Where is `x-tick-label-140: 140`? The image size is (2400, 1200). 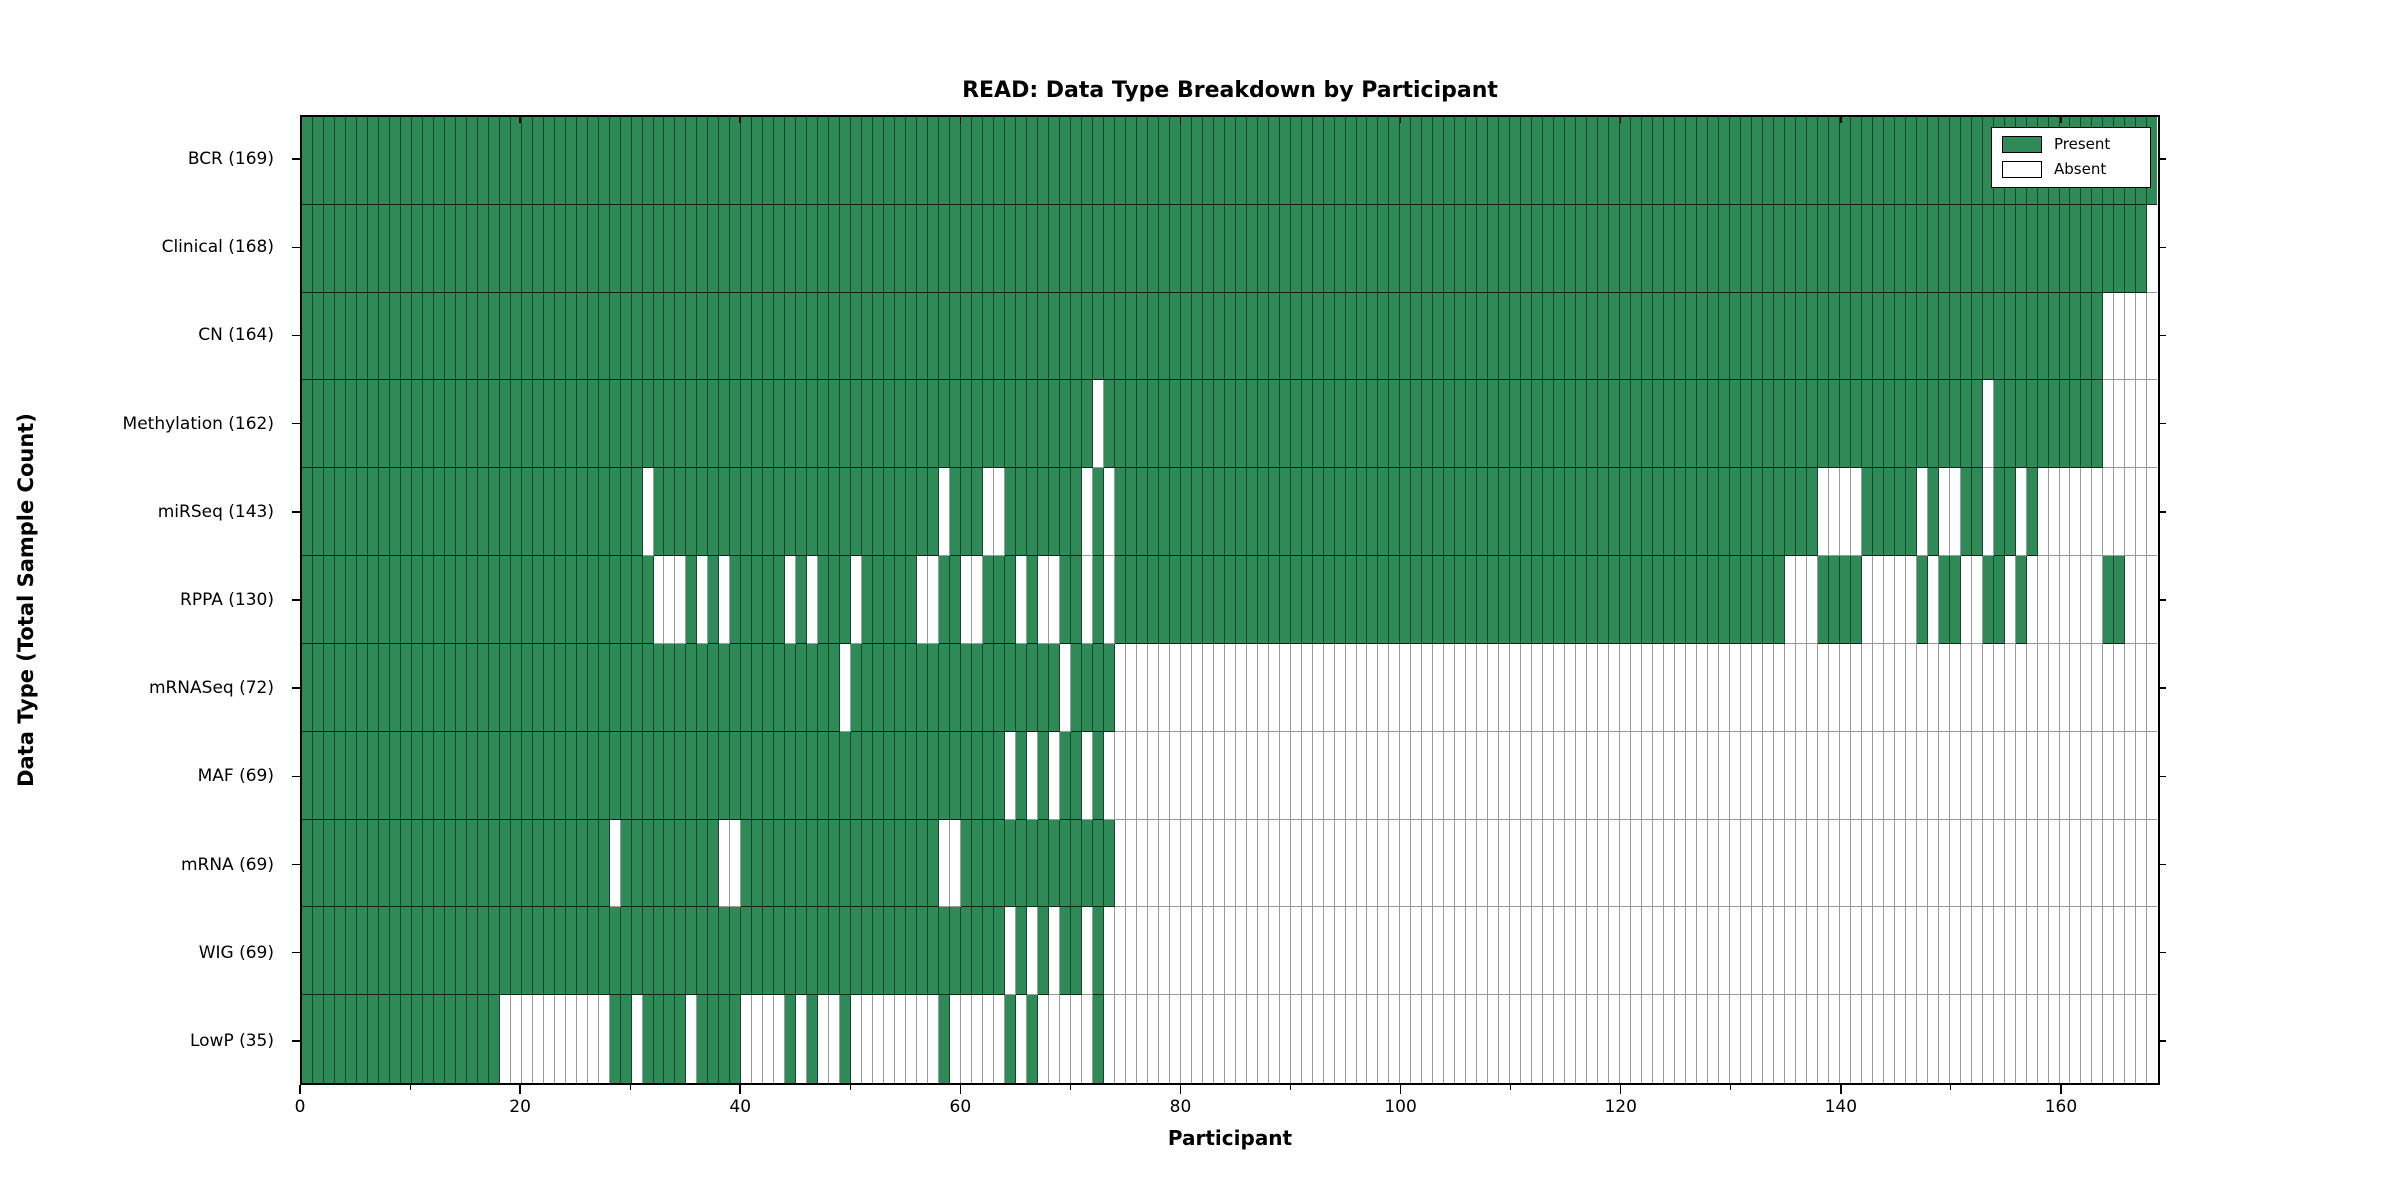 x-tick-label-140: 140 is located at coordinates (1841, 1107).